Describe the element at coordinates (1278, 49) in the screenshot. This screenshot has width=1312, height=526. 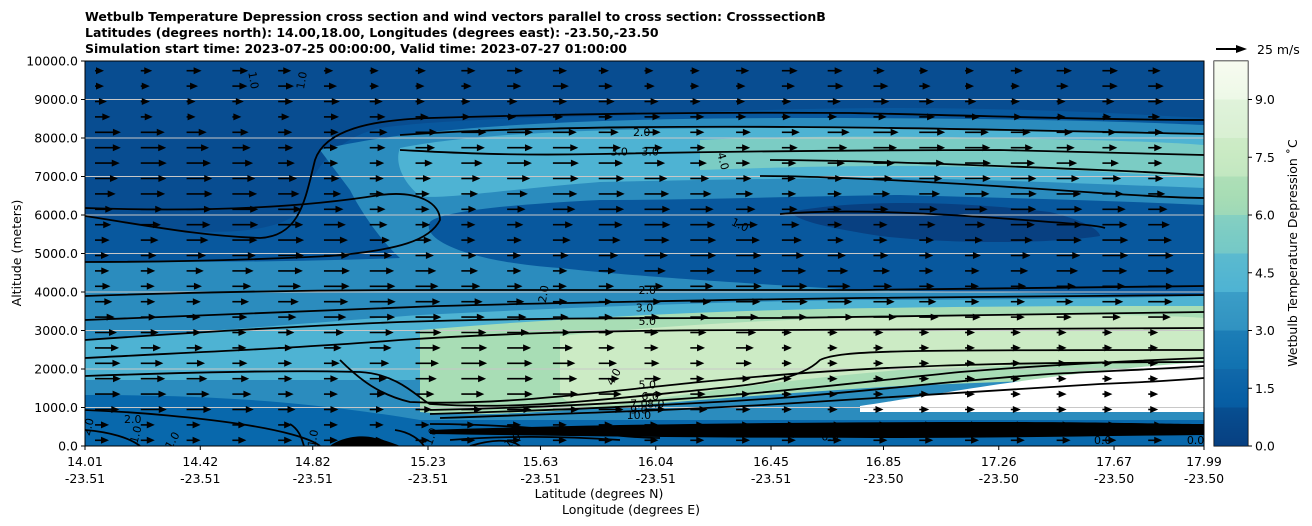
I see `wind-key-label: 25 m/s` at that location.